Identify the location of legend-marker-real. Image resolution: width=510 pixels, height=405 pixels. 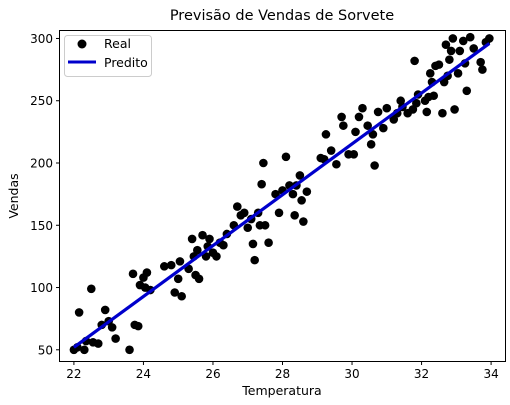
(82, 44).